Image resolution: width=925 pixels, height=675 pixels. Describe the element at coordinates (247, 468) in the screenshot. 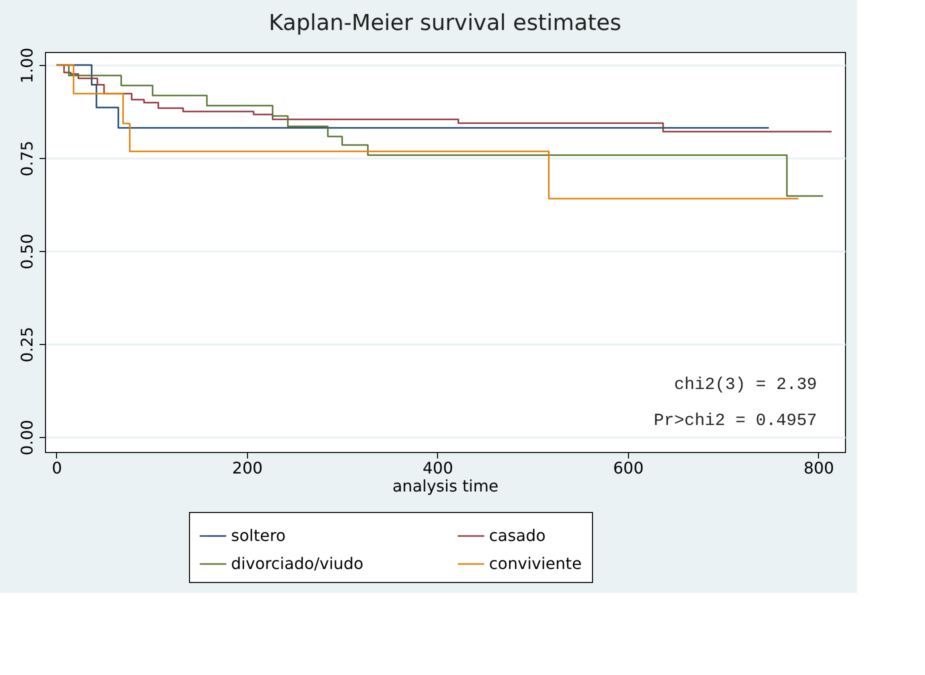

I see `x-tick-label: 200` at that location.